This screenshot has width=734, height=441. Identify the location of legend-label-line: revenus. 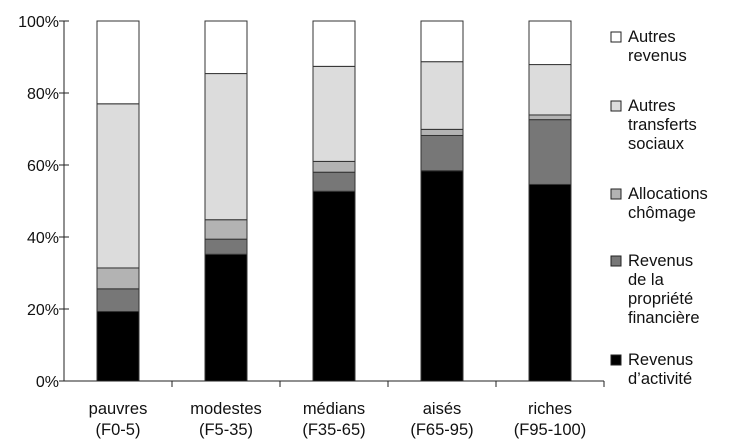
(657, 56).